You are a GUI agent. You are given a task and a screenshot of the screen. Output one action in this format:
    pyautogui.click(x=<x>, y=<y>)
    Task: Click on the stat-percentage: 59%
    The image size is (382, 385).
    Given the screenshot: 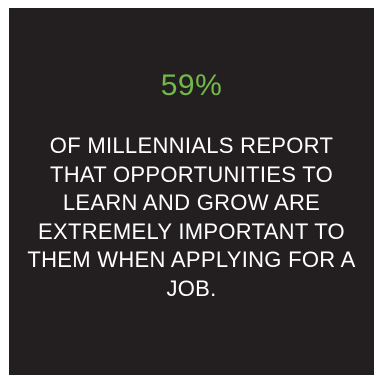 What is the action you would take?
    pyautogui.click(x=191, y=85)
    